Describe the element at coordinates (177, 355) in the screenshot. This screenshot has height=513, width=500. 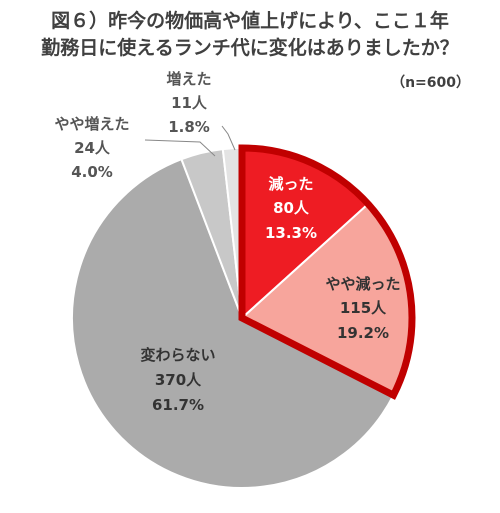
I see `label-kawaranai-name: 変わらない` at that location.